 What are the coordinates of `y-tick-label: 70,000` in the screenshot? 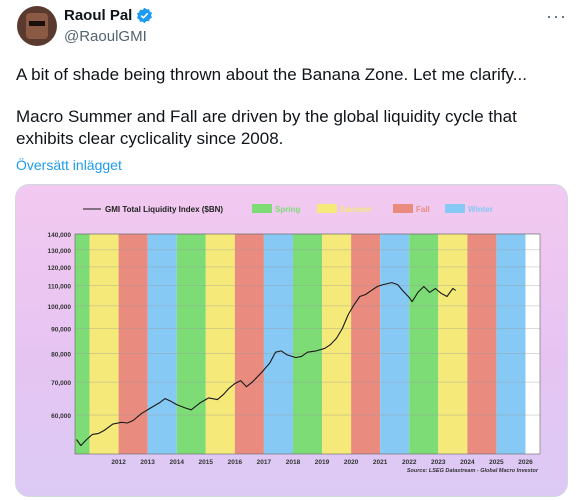 It's located at (61, 383).